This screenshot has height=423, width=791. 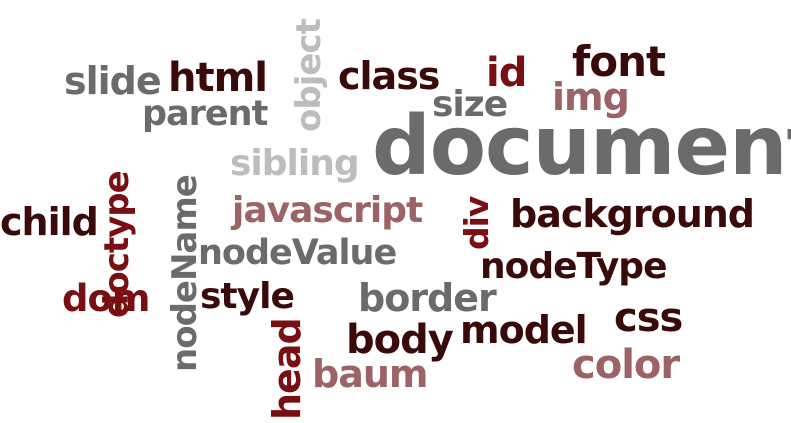 I want to click on word-dom: dom, so click(x=106, y=298).